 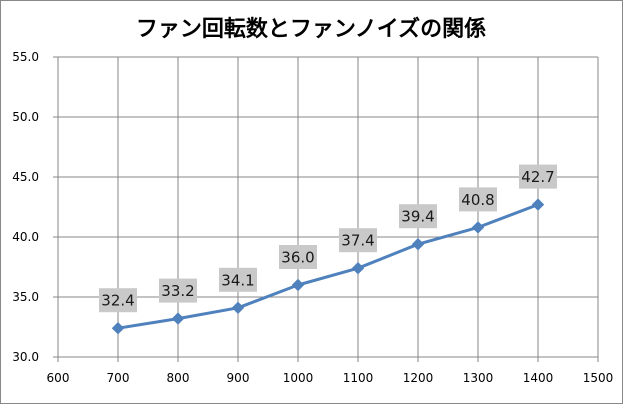 What do you see at coordinates (25, 237) in the screenshot?
I see `y-tick-label: 40.0` at bounding box center [25, 237].